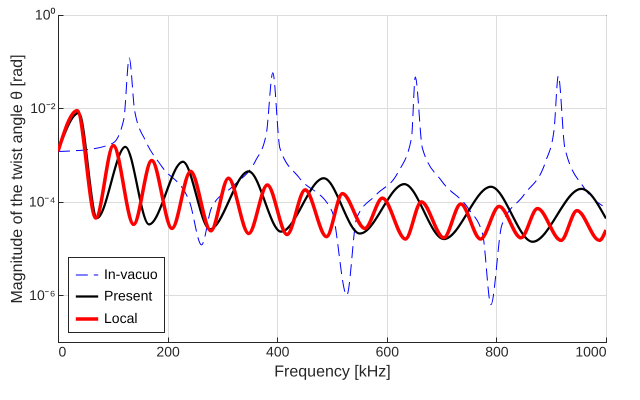  What do you see at coordinates (128, 296) in the screenshot?
I see `legend-label: Present` at bounding box center [128, 296].